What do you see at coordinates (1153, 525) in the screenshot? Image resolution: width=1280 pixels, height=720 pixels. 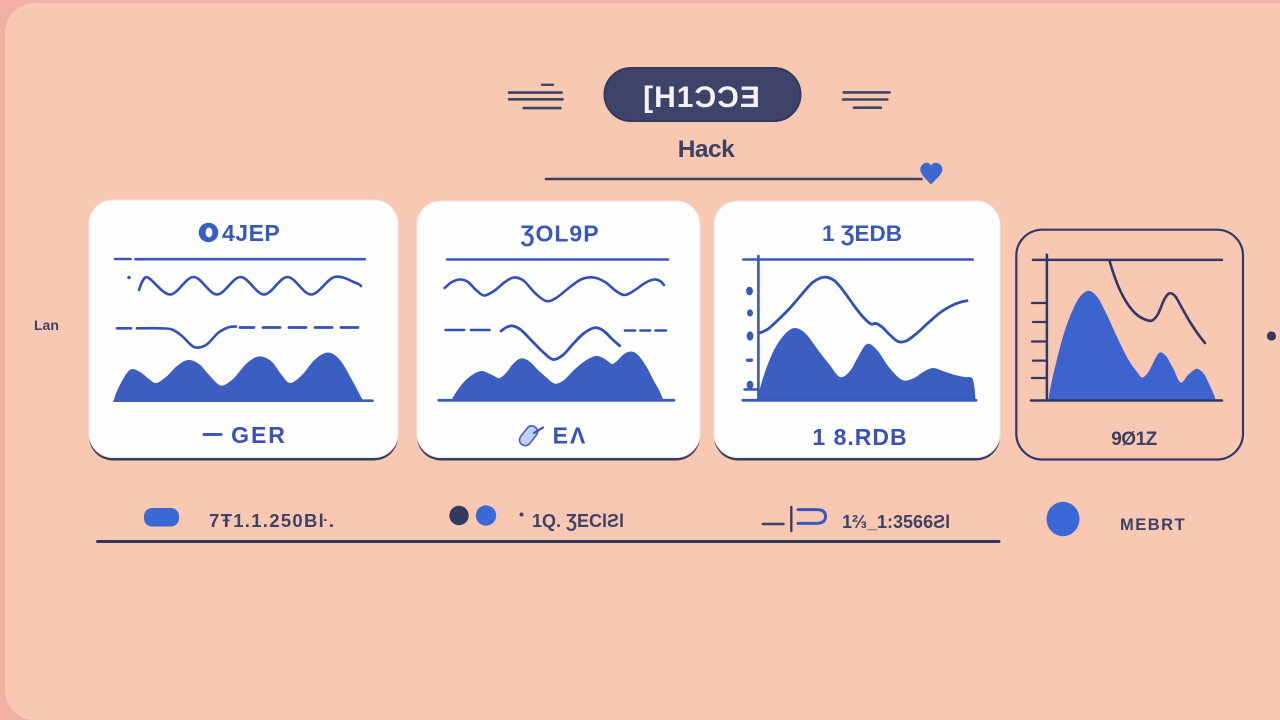 I see `svg-text: MEBRT` at bounding box center [1153, 525].